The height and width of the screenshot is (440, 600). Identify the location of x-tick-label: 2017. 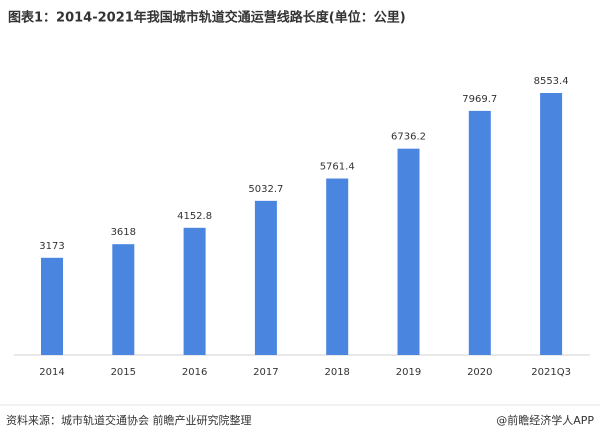
(265, 372).